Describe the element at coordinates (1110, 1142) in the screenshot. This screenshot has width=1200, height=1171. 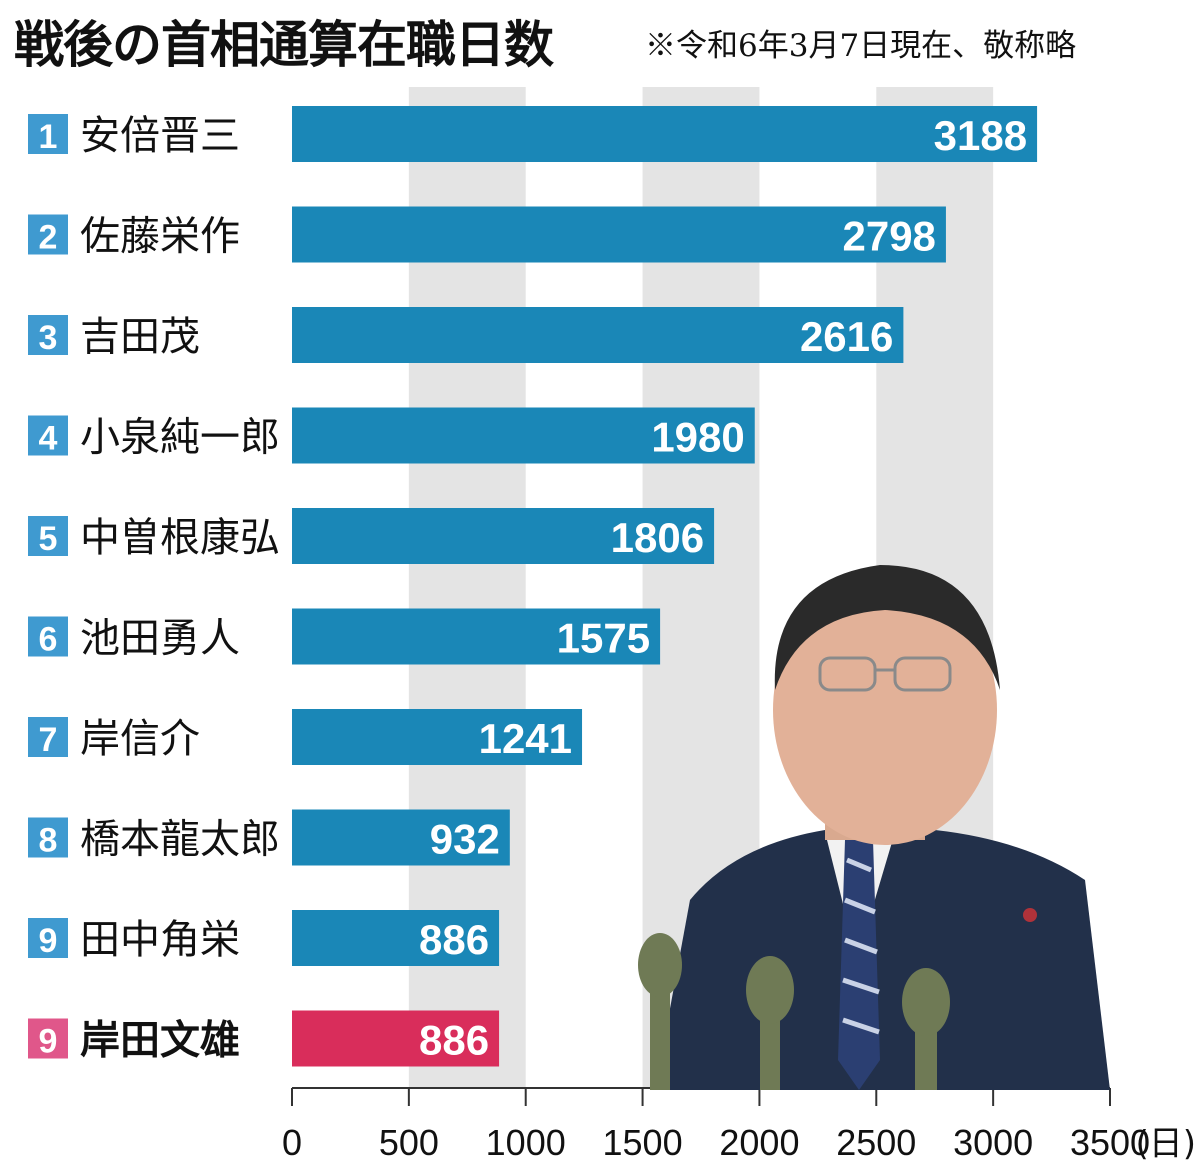
I see `x-tick-label: 3500` at that location.